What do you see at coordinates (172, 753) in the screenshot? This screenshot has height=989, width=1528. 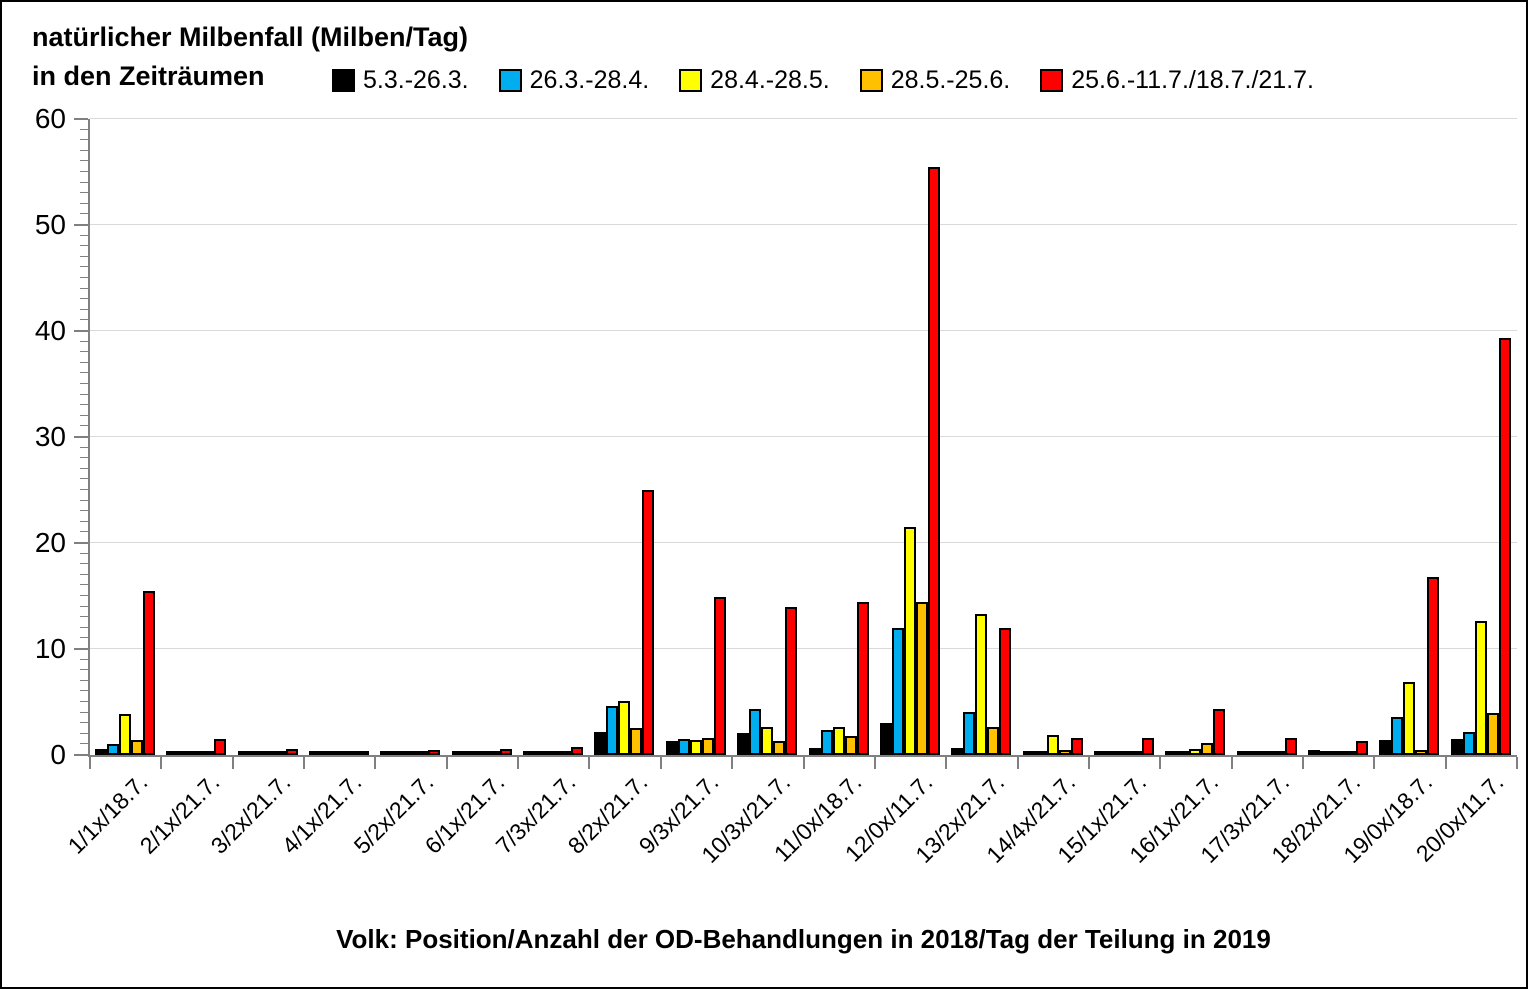 I see `bar-5.3.-26.3.-2/1x/21.7.` at bounding box center [172, 753].